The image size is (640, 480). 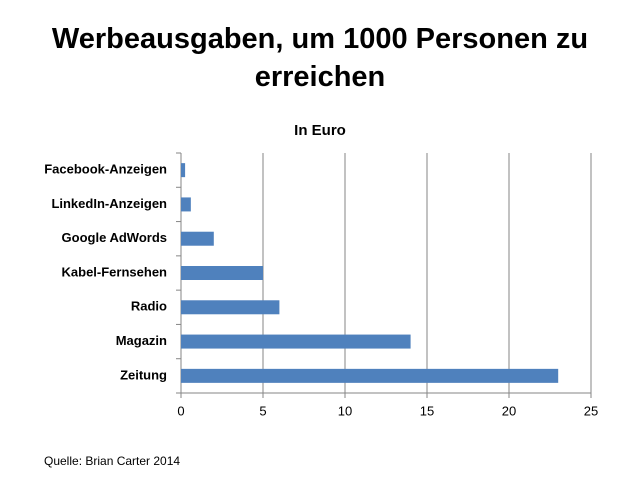 What do you see at coordinates (109, 203) in the screenshot?
I see `y-tick-label: LinkedIn-Anzeigen` at bounding box center [109, 203].